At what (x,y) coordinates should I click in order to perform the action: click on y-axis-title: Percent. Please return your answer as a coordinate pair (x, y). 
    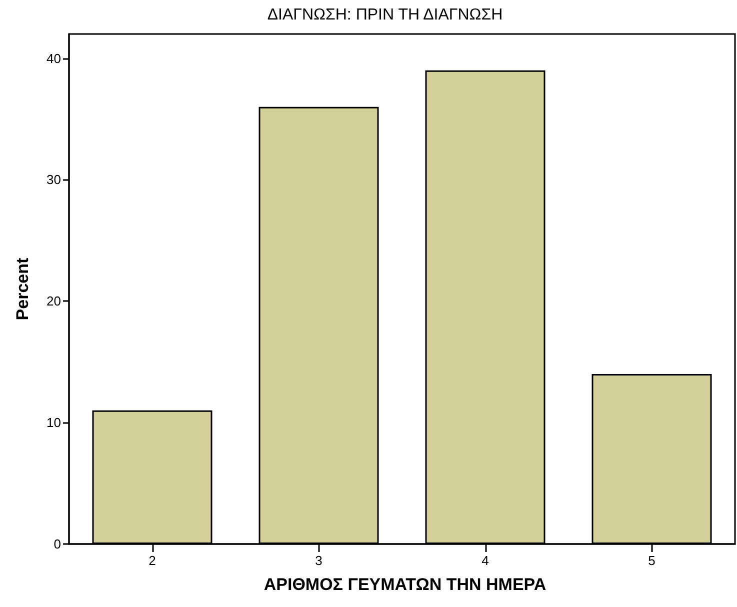
    Looking at the image, I should click on (22, 288).